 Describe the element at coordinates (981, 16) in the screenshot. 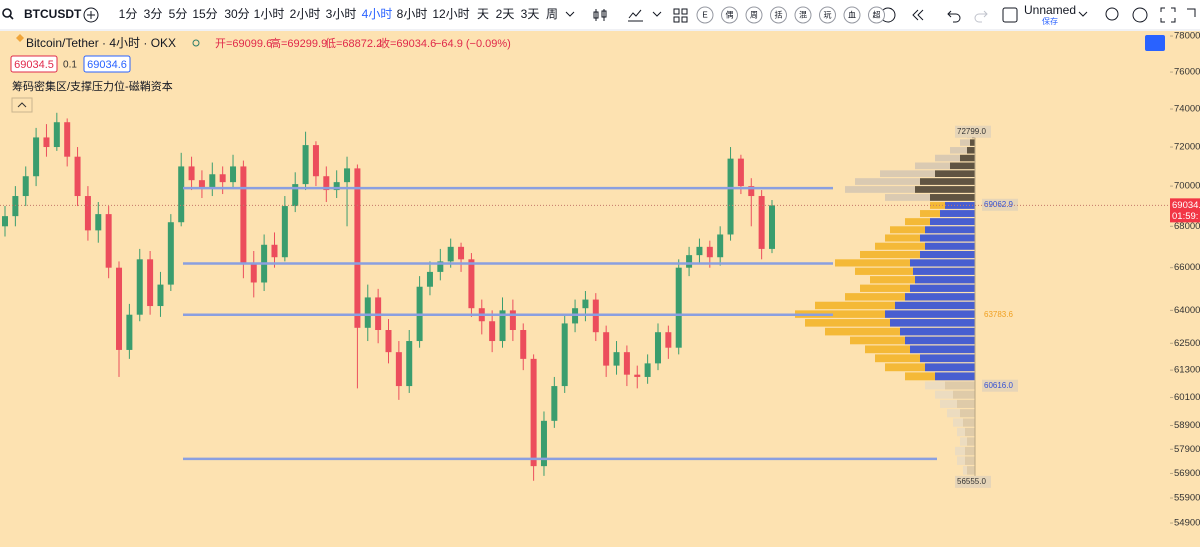

I see `redo-icon` at that location.